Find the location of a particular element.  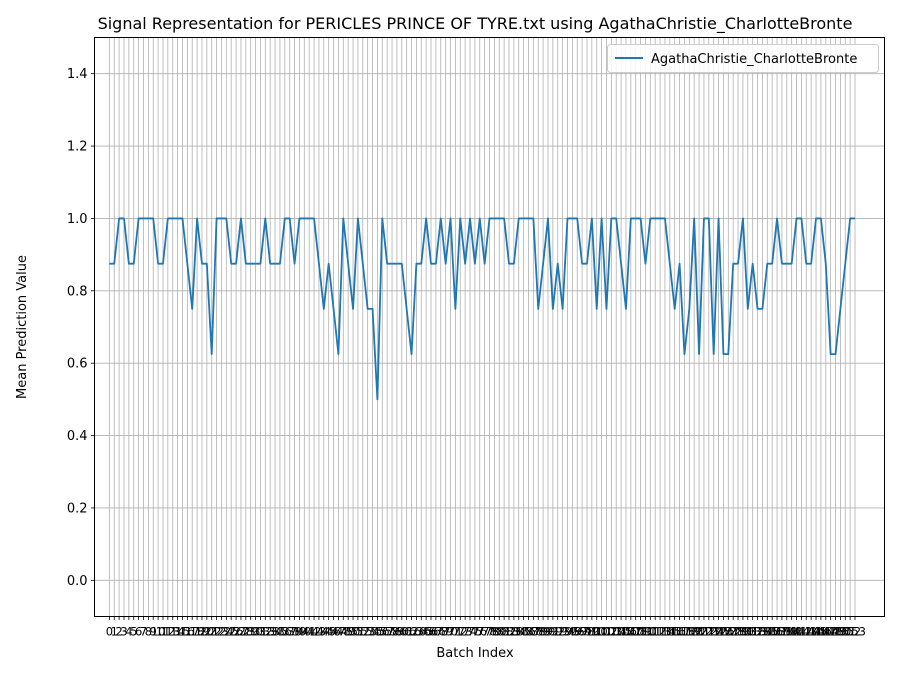

x-tick-label: 98 is located at coordinates (587, 632).